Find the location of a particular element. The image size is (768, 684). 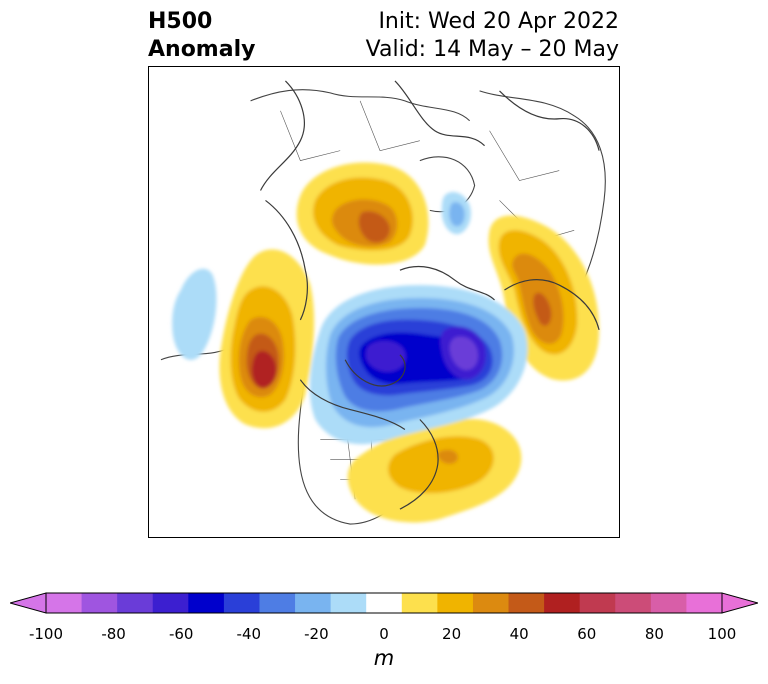

colorbar is located at coordinates (384, 603).